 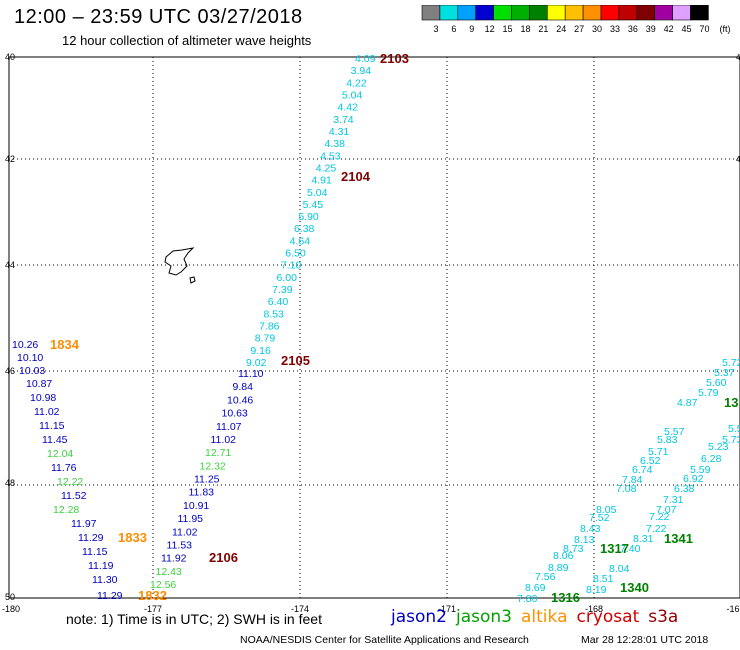 What do you see at coordinates (535, 588) in the screenshot?
I see `swh-value: 8.69` at bounding box center [535, 588].